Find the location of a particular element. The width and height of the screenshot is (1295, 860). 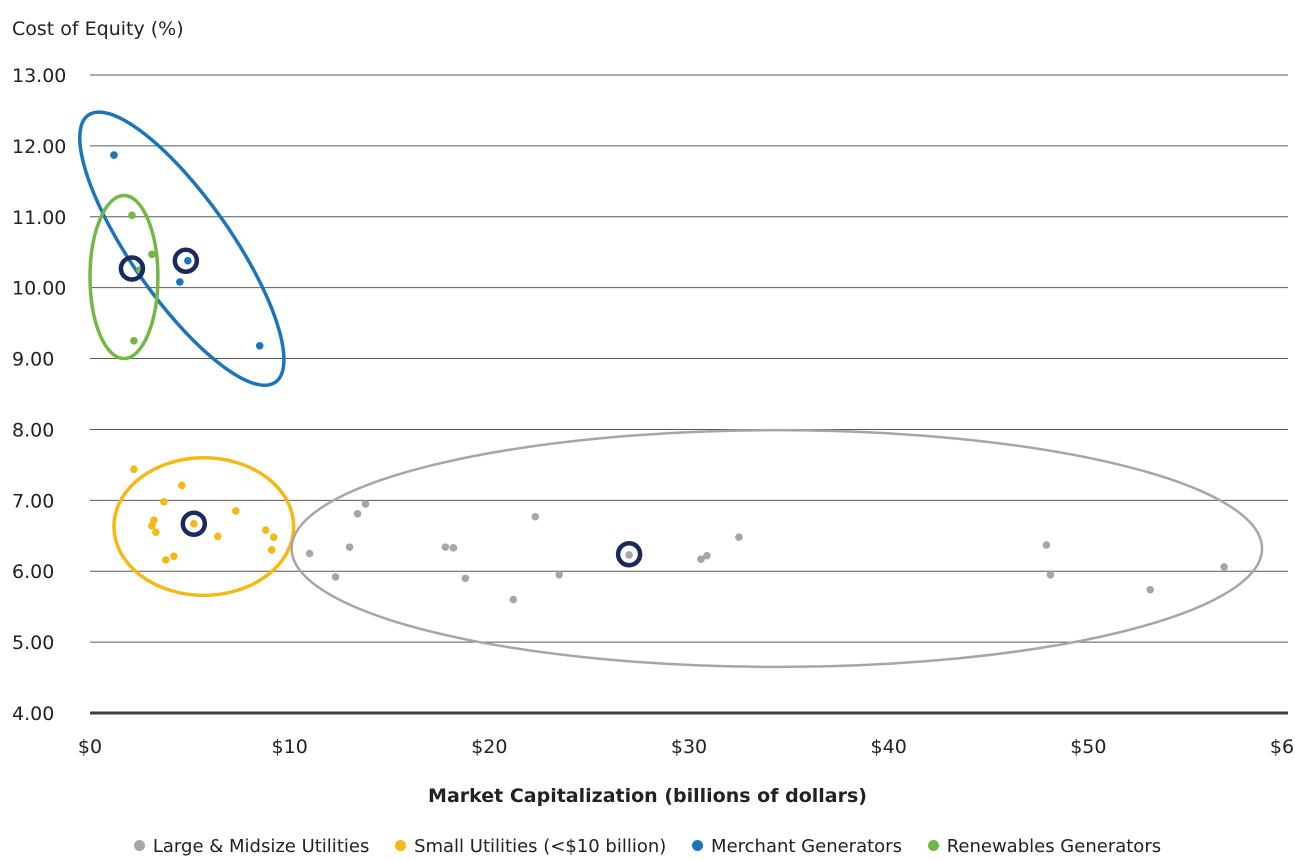

x-tick-label: $60 is located at coordinates (1282, 747).